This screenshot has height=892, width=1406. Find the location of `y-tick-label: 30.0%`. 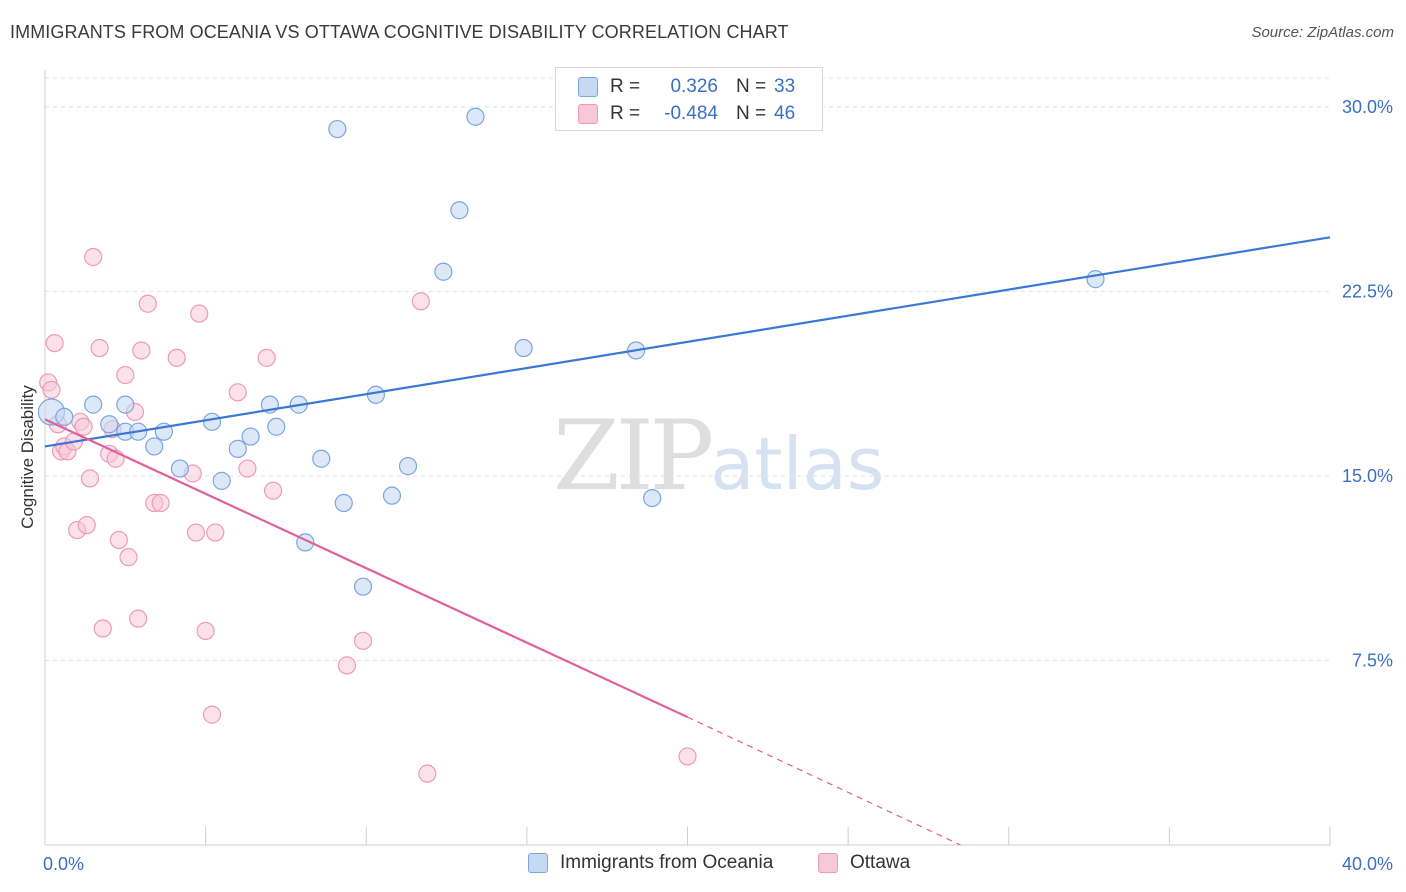

y-tick-label: 30.0% is located at coordinates (1367, 107).